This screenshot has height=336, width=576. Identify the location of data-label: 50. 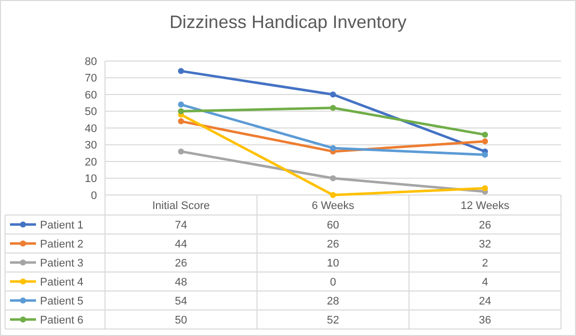
(181, 320).